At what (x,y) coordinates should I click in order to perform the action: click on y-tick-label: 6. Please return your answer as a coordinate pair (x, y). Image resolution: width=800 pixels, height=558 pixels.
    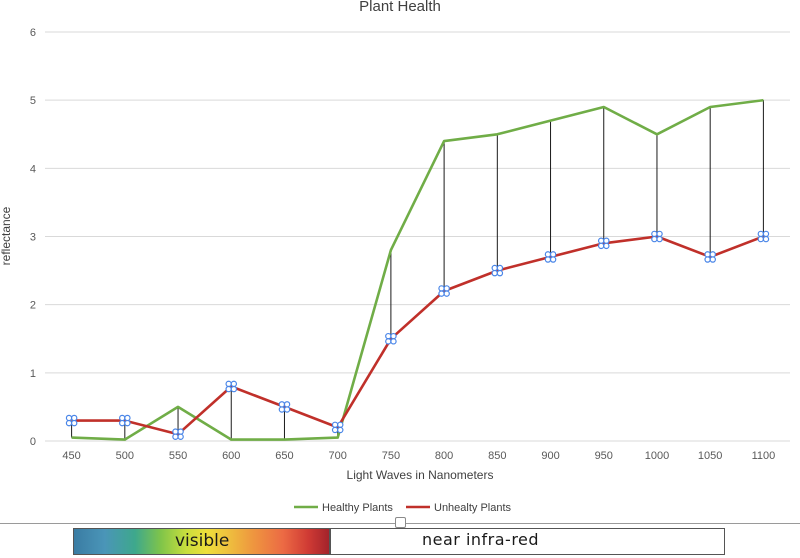
    Looking at the image, I should click on (33, 33).